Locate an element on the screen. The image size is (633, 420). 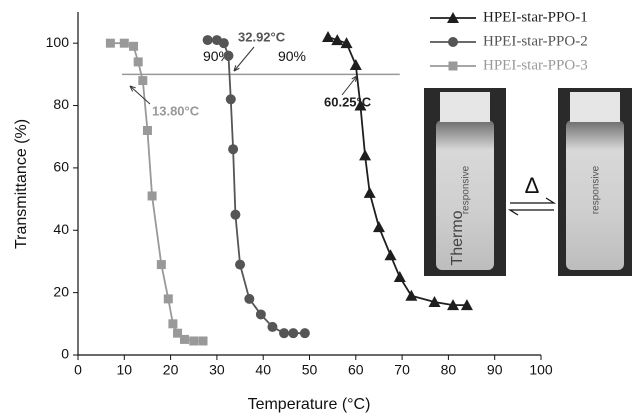
y-tick-label: 40 is located at coordinates (61, 229).